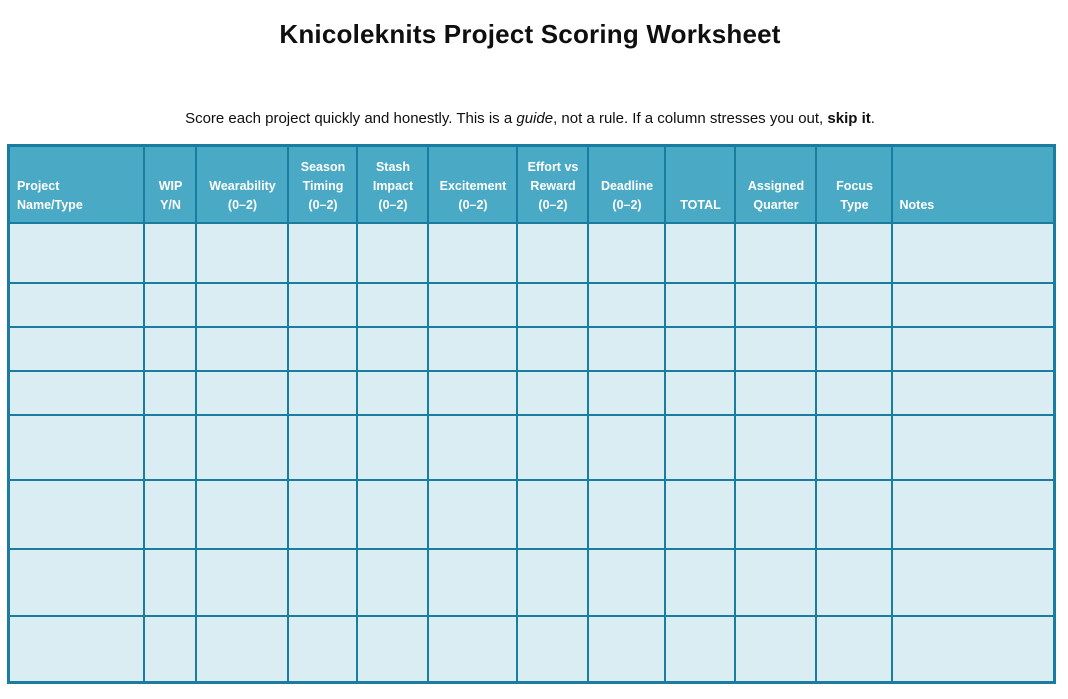 Image resolution: width=1068 pixels, height=699 pixels. What do you see at coordinates (242, 185) in the screenshot?
I see `column-header-line: Wearability` at bounding box center [242, 185].